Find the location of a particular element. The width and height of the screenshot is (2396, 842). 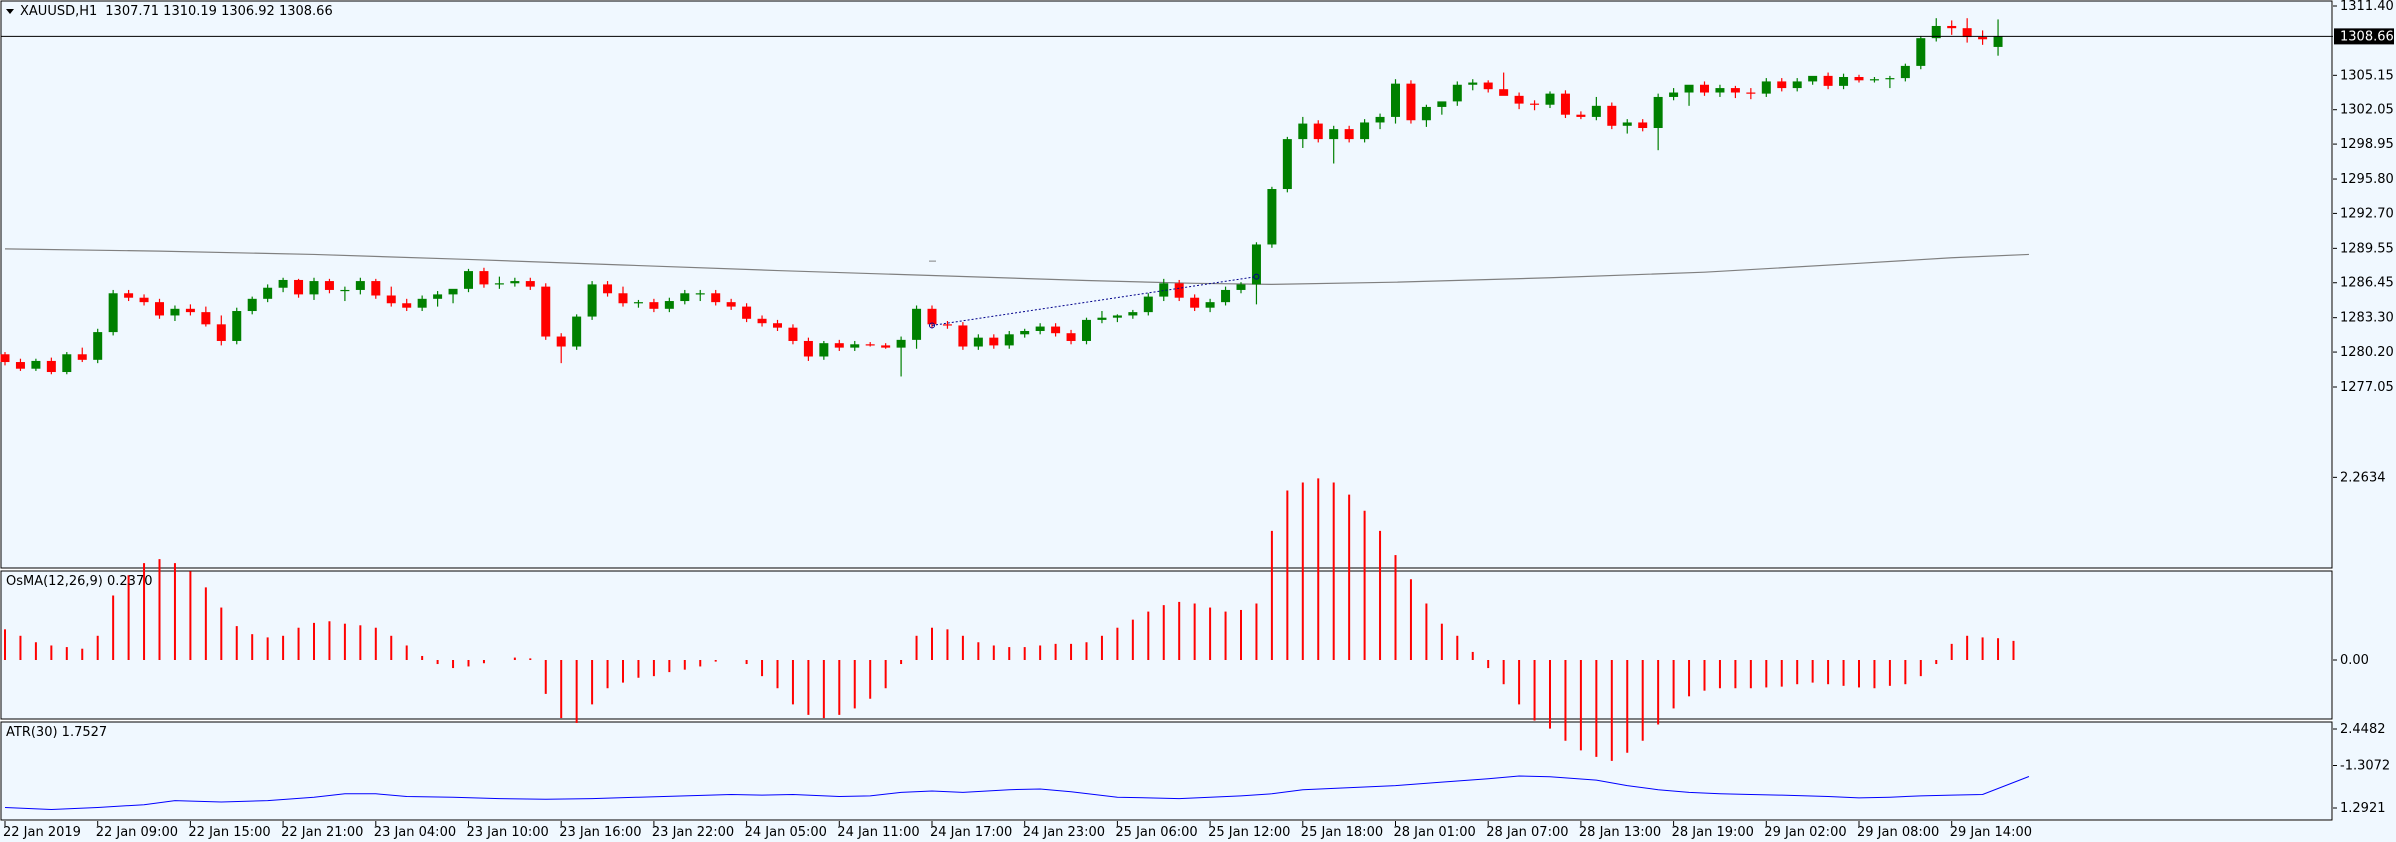

chart-header: XAUUSD,H1 1307.71 1310.19 1306.92 1308.66 is located at coordinates (176, 11).